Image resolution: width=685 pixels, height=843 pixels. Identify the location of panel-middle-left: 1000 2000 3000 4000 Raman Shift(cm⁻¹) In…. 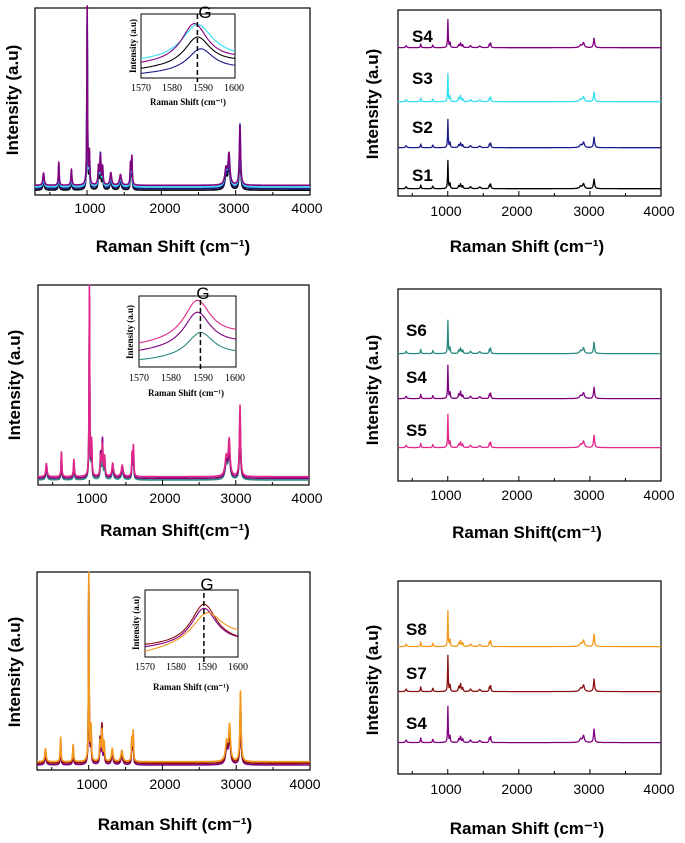
(164, 412).